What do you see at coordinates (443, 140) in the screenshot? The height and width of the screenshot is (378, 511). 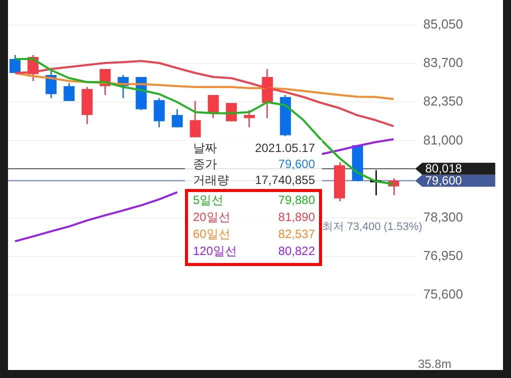 I see `y-tick-label: 81,000` at bounding box center [443, 140].